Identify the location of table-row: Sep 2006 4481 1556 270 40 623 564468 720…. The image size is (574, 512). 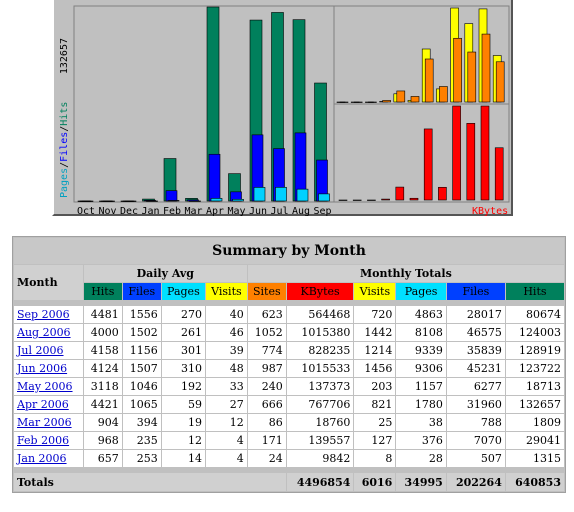
(289, 314).